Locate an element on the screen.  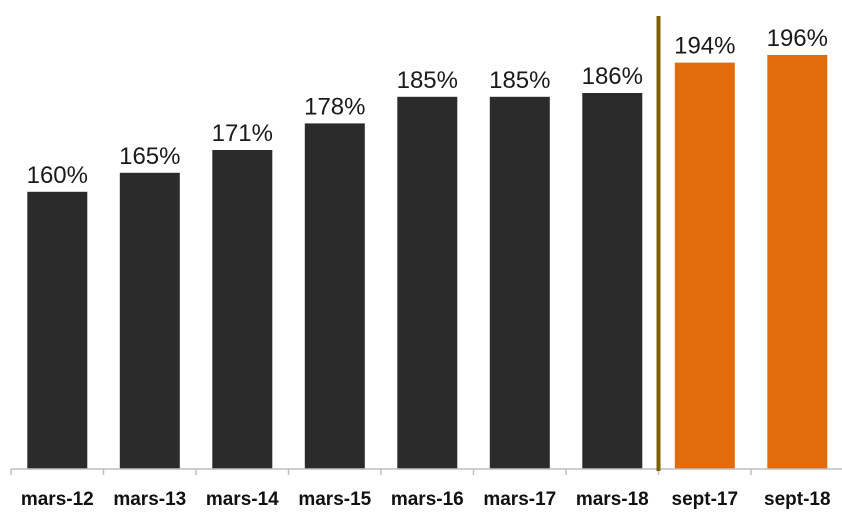
data-label-mars-14: 171% is located at coordinates (242, 133).